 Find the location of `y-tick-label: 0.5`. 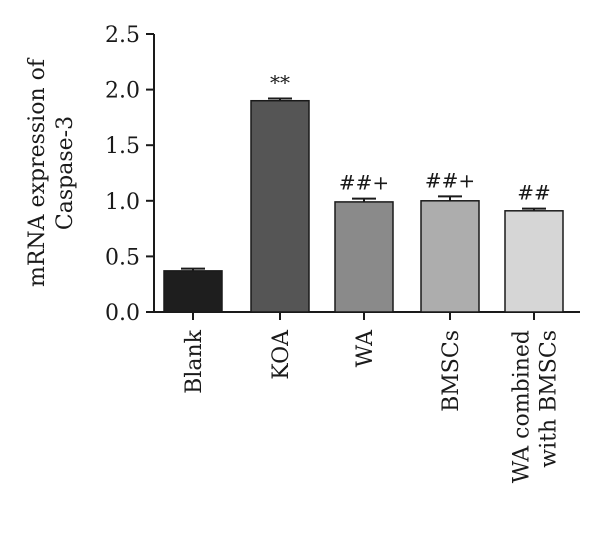

y-tick-label: 0.5 is located at coordinates (122, 257).